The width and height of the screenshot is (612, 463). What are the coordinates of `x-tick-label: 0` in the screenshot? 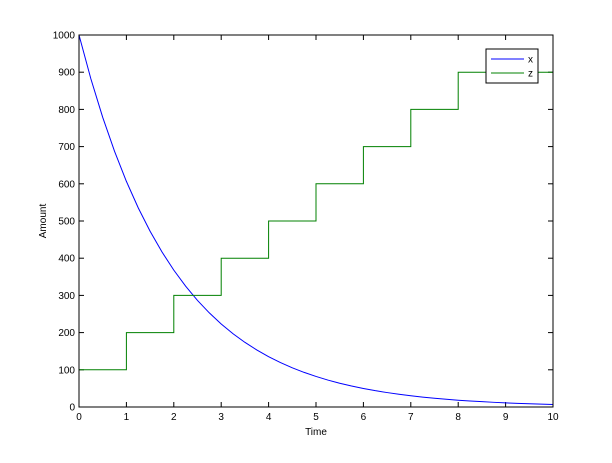 It's located at (79, 417).